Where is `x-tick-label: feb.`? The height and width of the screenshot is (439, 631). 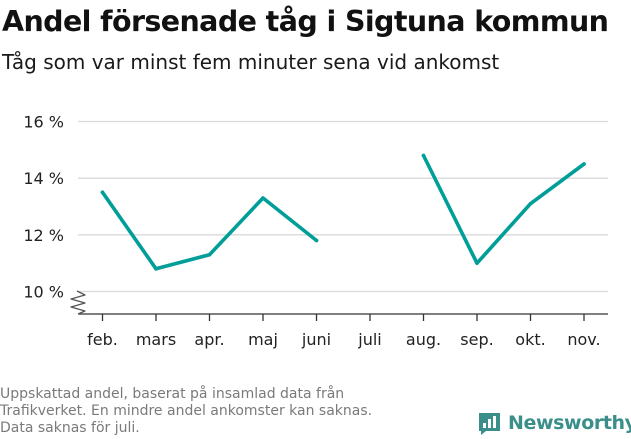
x-tick-label: feb. is located at coordinates (102, 339).